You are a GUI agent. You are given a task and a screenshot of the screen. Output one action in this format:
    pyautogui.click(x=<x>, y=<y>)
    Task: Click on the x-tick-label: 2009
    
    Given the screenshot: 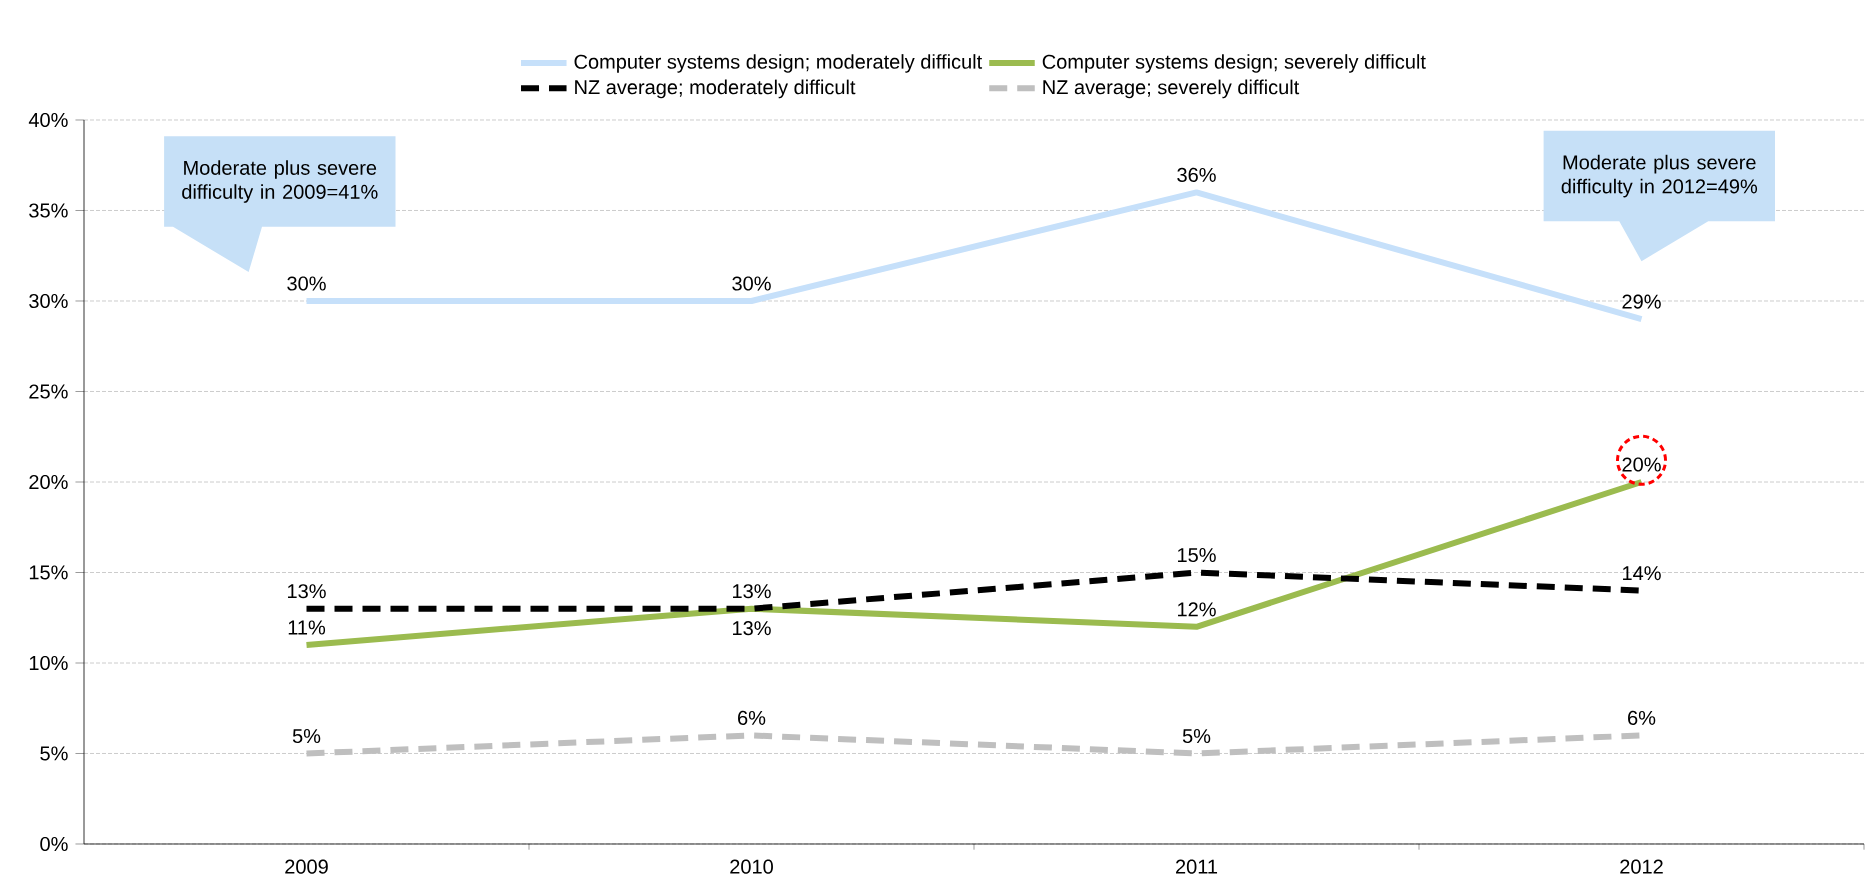 What is the action you would take?
    pyautogui.click(x=306, y=866)
    